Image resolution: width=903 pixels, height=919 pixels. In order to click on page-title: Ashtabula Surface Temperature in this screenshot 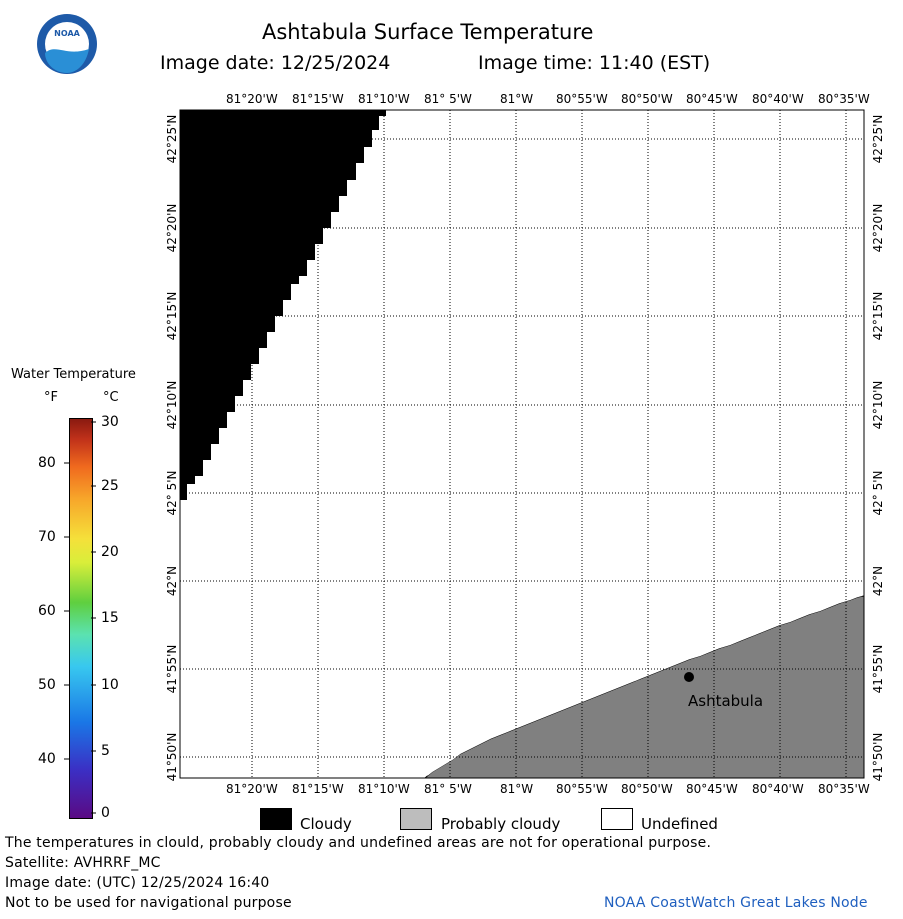, I will do `click(428, 32)`.